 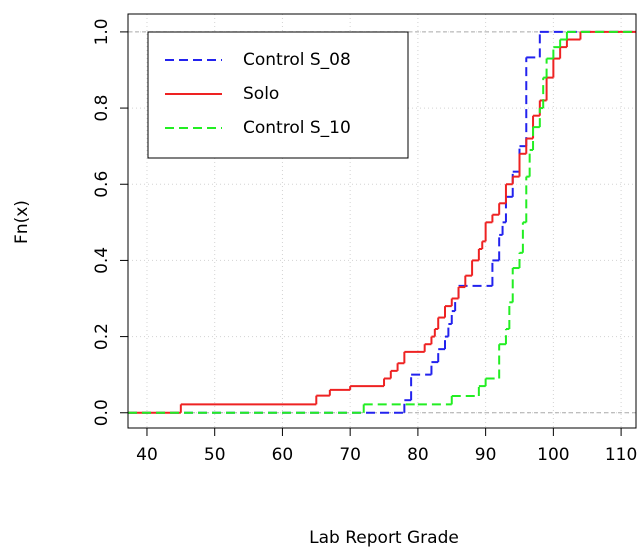 I want to click on x-tick-label: 60, so click(x=283, y=455).